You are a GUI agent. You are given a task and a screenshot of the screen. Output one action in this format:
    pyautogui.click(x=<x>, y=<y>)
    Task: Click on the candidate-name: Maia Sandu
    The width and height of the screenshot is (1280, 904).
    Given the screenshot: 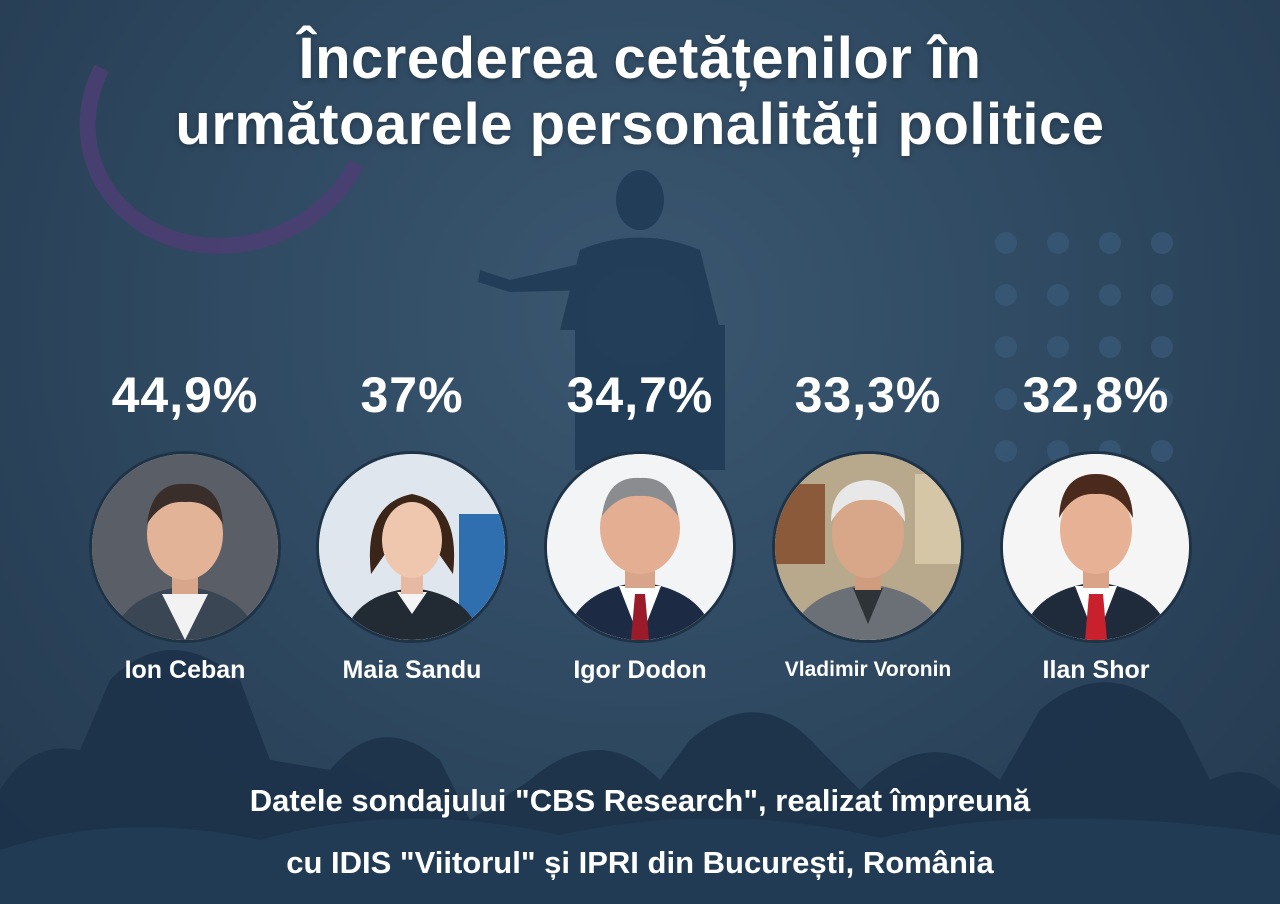 What is the action you would take?
    pyautogui.click(x=412, y=670)
    